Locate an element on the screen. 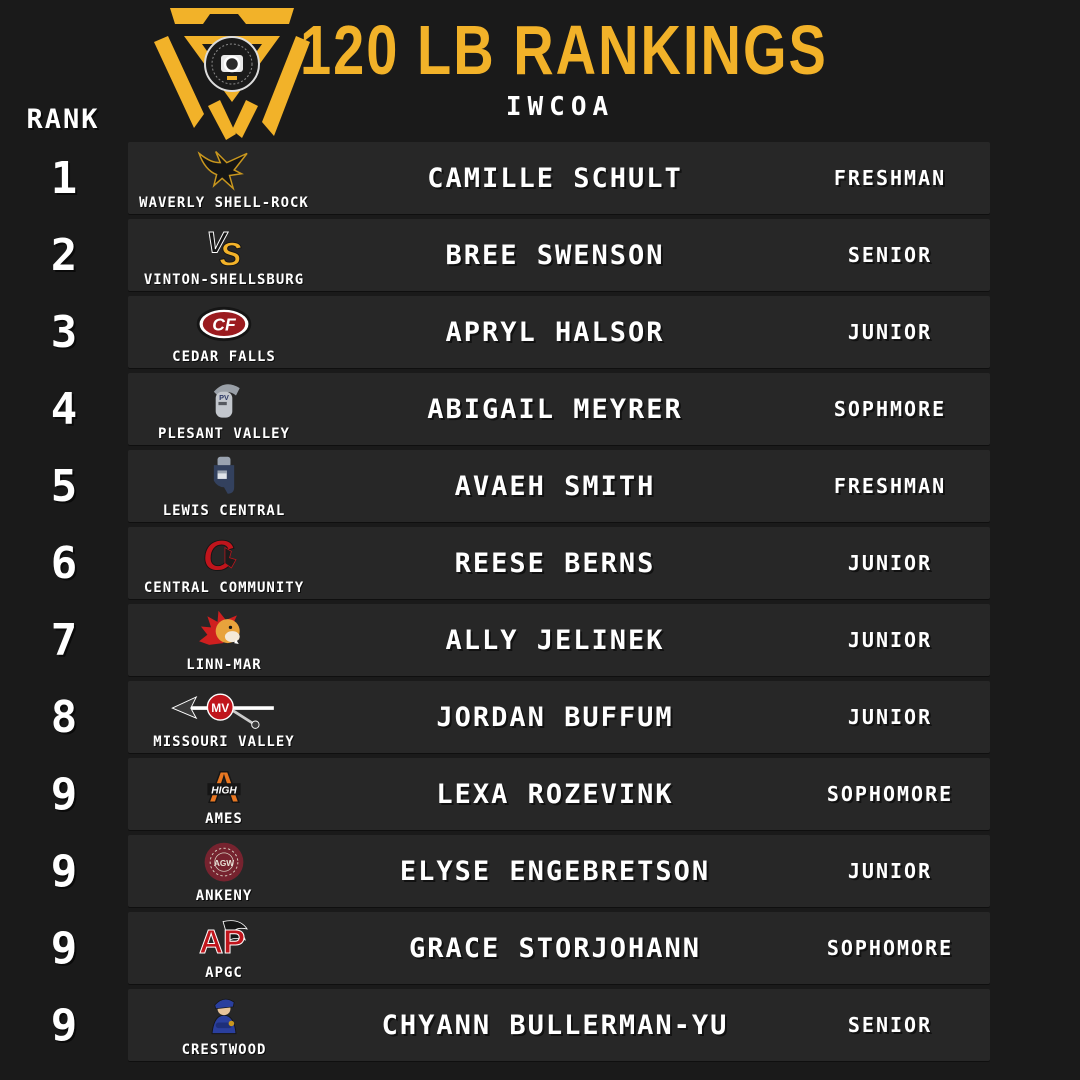 The width and height of the screenshot is (1080, 1080). ranking-card: AP APGC GRACE STORJOHANN SOPHOMORE is located at coordinates (559, 948).